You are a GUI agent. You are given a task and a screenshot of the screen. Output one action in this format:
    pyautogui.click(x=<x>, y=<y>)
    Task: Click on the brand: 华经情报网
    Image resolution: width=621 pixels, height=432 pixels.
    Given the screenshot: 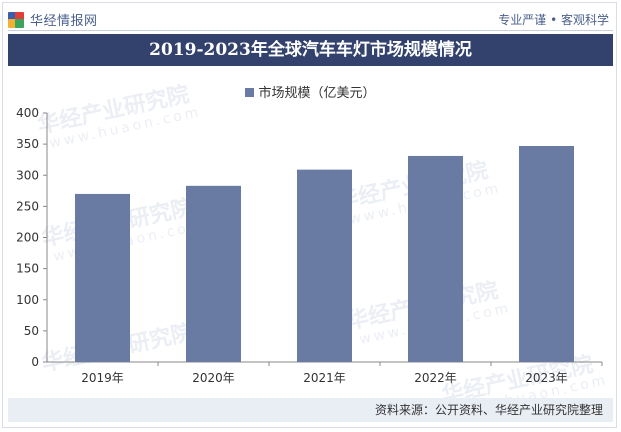 What is the action you would take?
    pyautogui.click(x=53, y=19)
    